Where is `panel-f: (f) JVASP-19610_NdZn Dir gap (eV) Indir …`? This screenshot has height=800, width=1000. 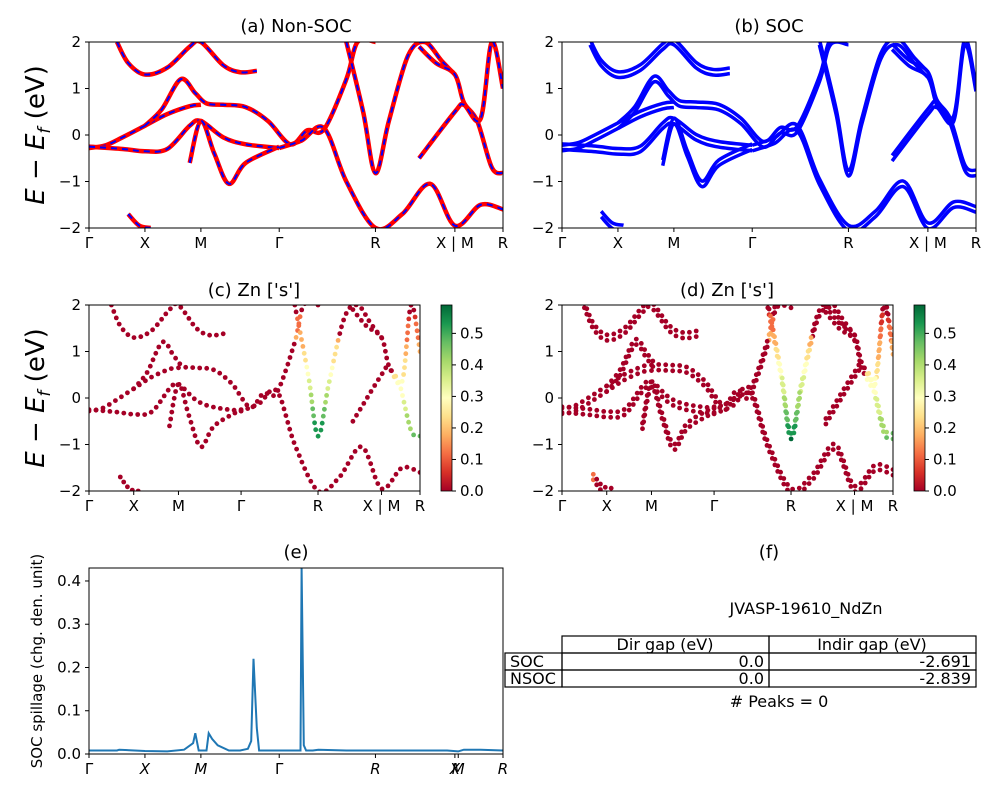 panel-f: (f) JVASP-19610_NdZn Dir gap (eV) Indir … is located at coordinates (740, 626).